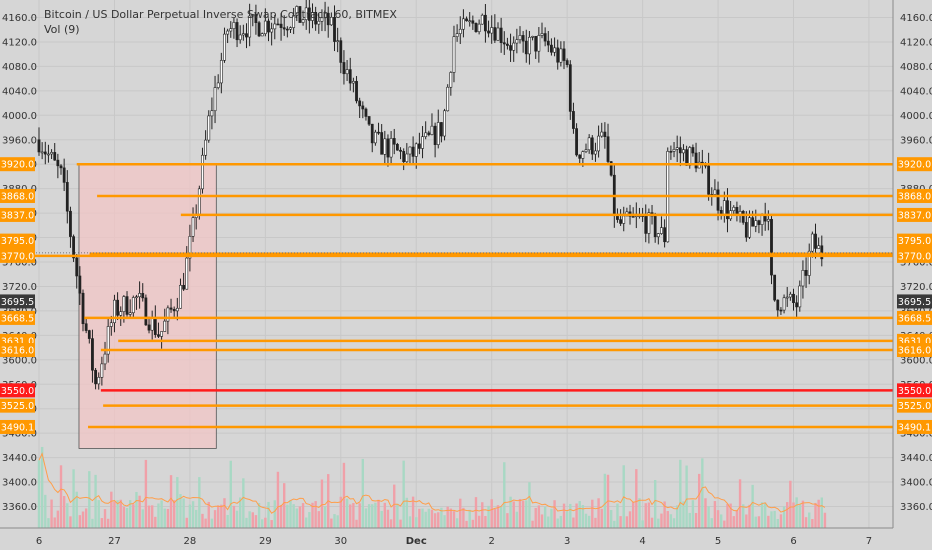  What do you see at coordinates (17, 318) in the screenshot?
I see `left-price-tag-text: 3668.5` at bounding box center [17, 318].